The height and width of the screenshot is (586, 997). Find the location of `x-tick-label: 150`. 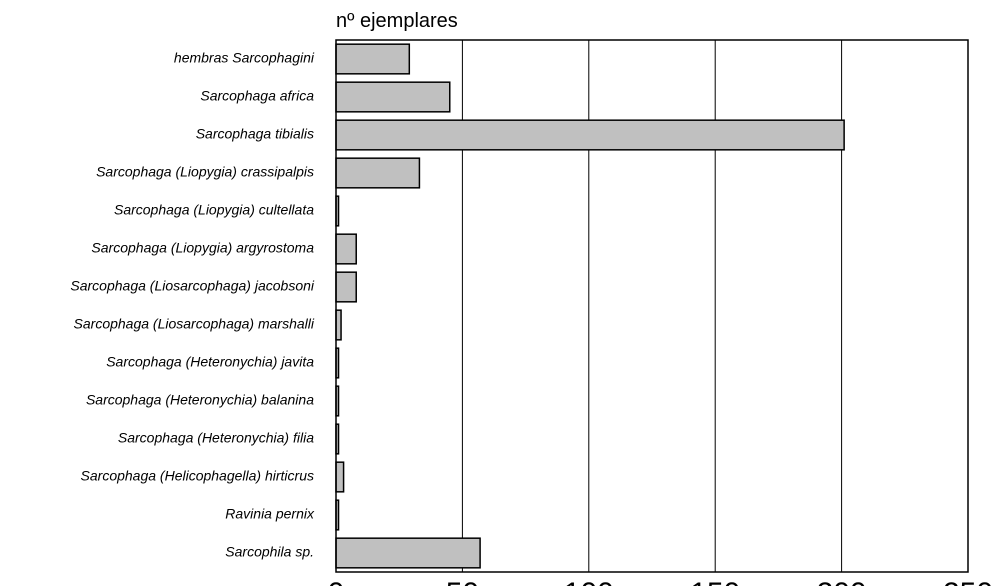

x-tick-label: 150 is located at coordinates (715, 581).